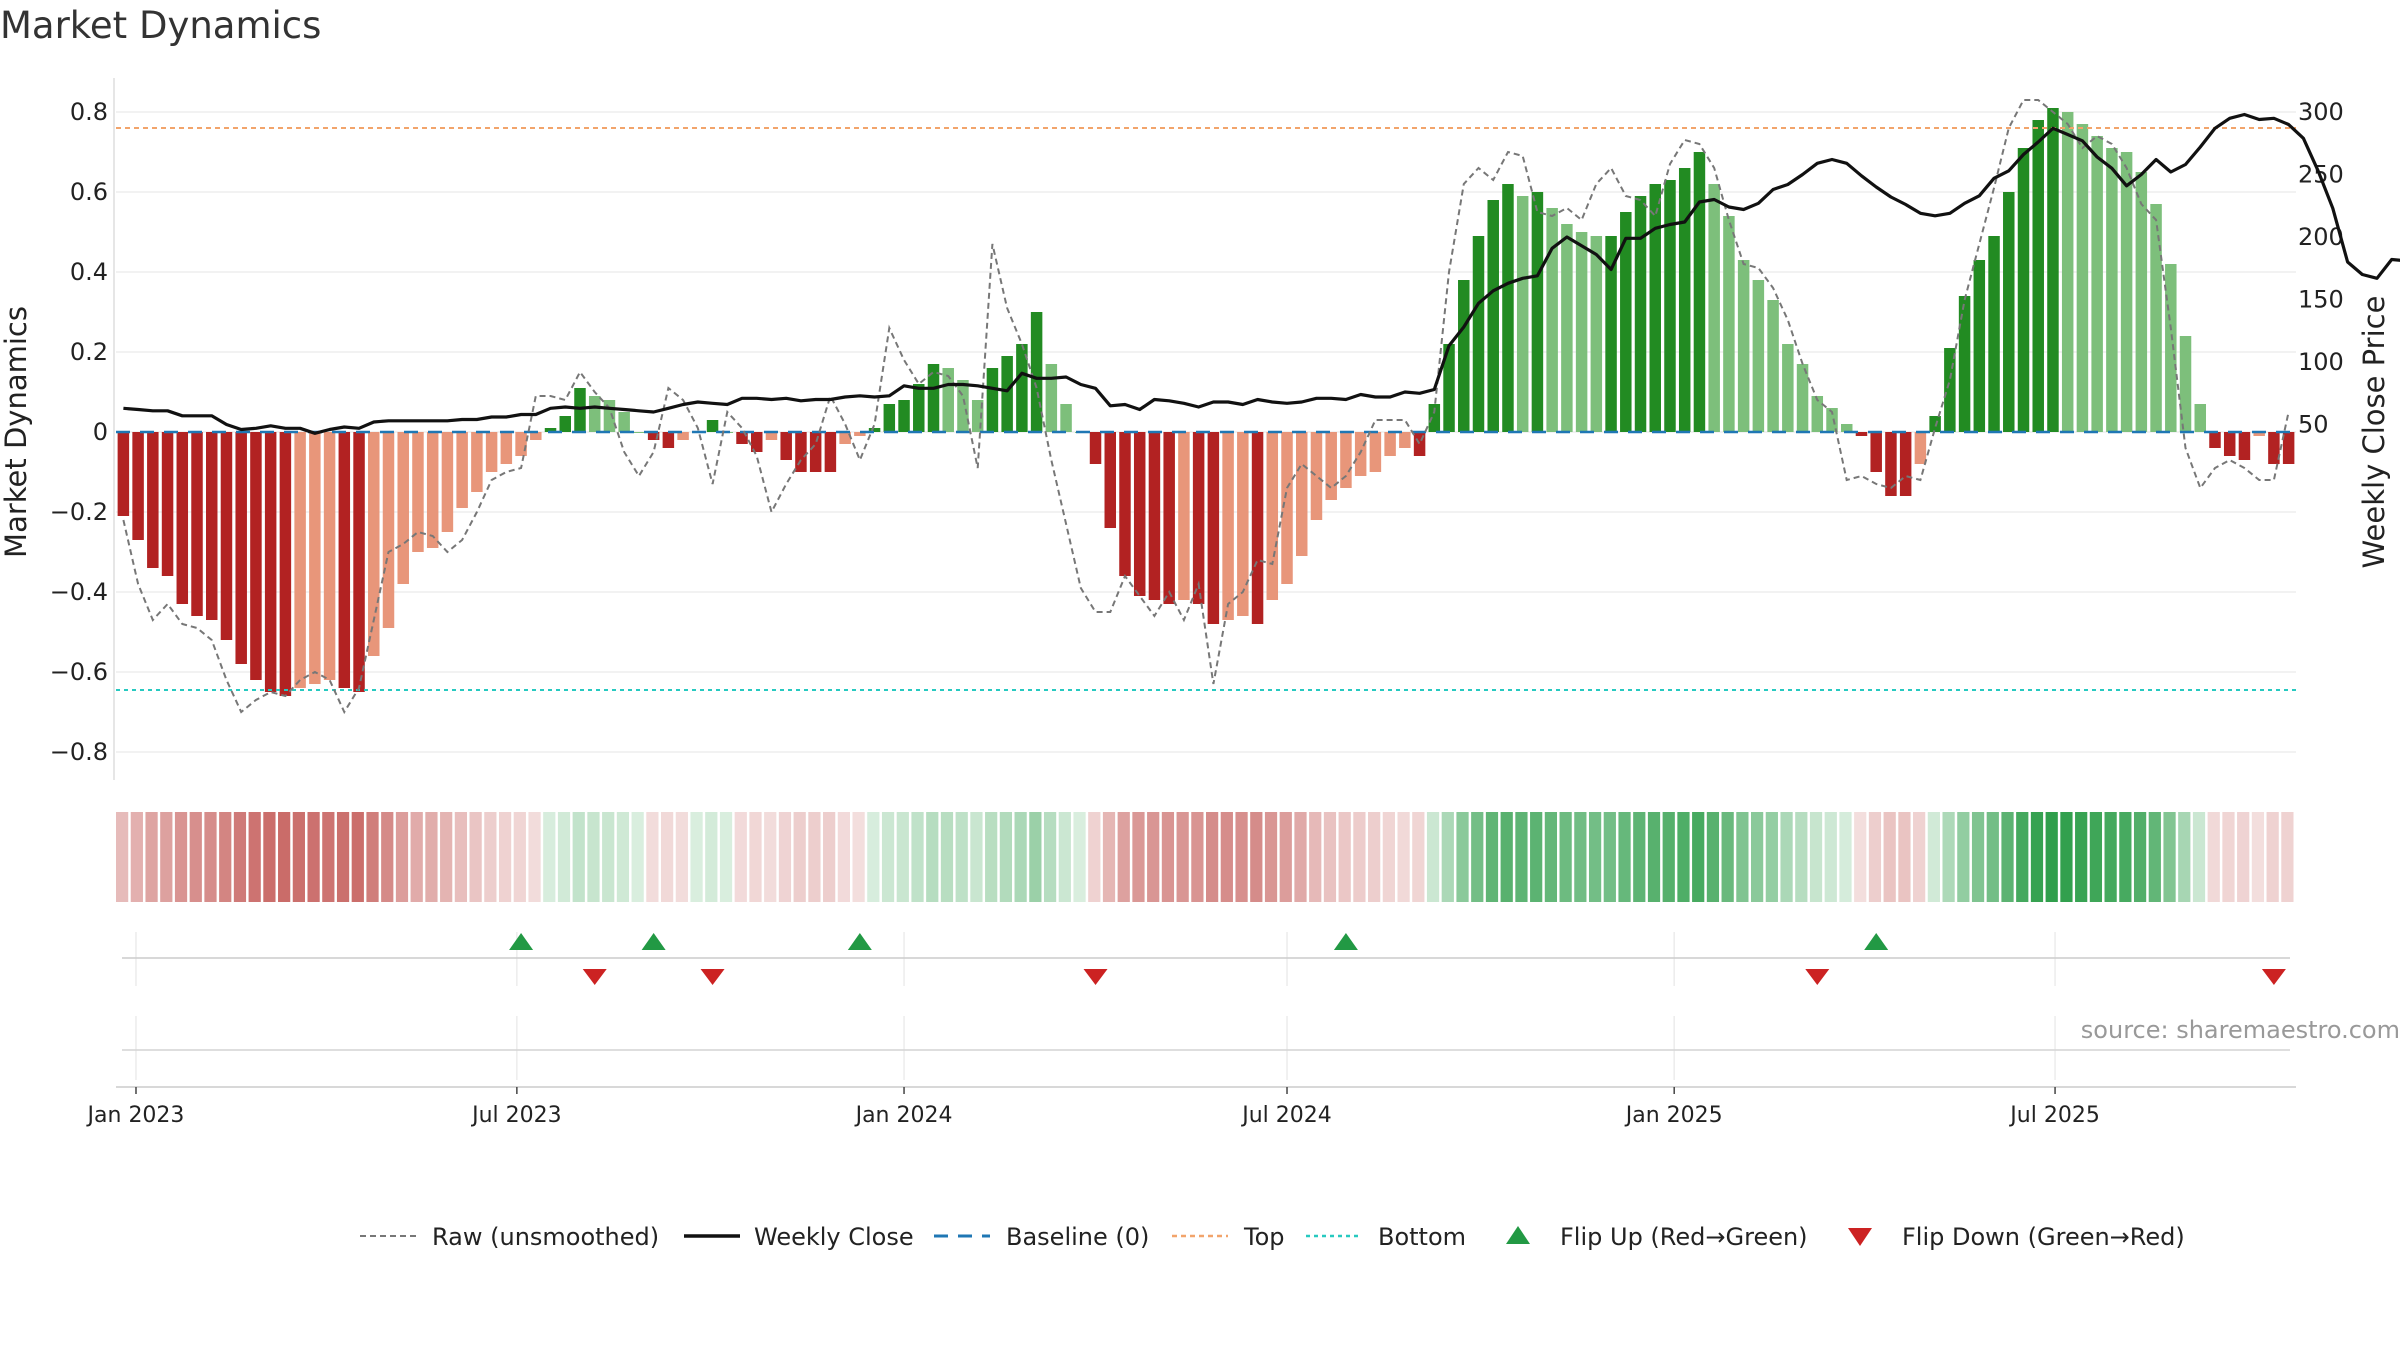 This screenshot has height=1350, width=2400. I want to click on regime-heat-strip, so click(1205, 857).